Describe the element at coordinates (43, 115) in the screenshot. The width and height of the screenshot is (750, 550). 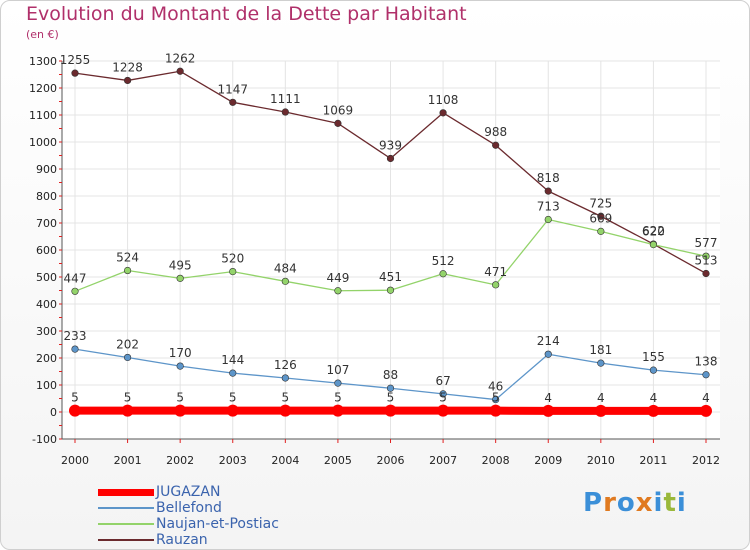
I see `y-tick-label: 1100` at that location.